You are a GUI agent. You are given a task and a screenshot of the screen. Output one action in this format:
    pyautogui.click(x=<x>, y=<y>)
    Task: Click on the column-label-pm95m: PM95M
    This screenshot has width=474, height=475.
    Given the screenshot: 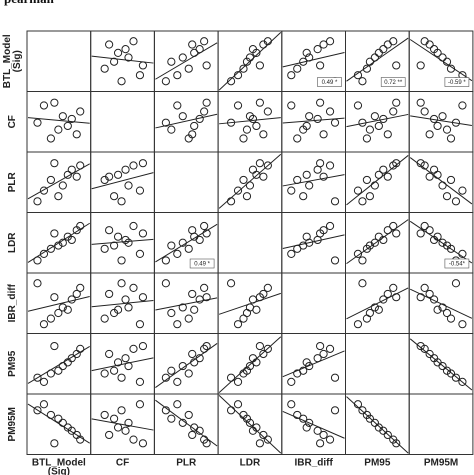 What is the action you would take?
    pyautogui.click(x=441, y=463)
    